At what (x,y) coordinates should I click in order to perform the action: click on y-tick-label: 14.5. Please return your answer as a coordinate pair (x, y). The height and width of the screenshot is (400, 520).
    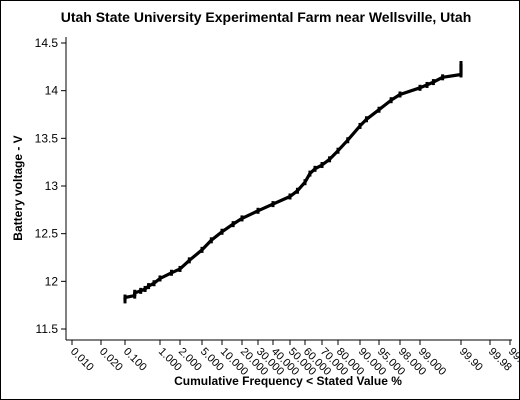
    Looking at the image, I should click on (47, 43).